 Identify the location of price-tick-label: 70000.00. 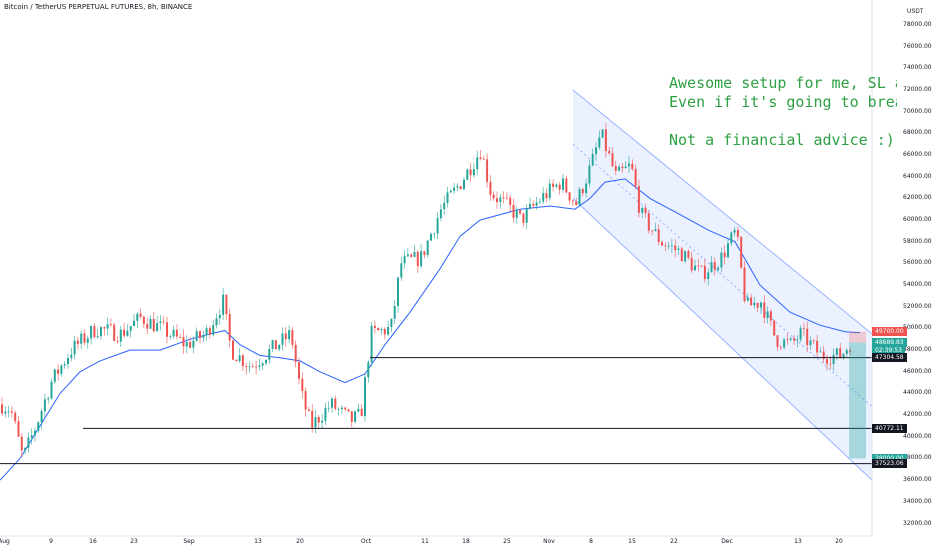
(917, 111).